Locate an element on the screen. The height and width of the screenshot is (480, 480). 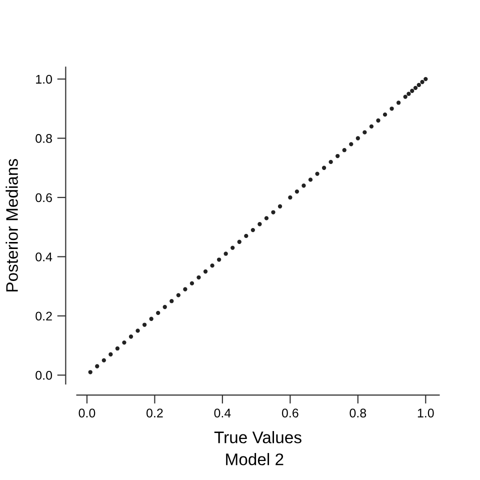
y-tick-label: 0.6 is located at coordinates (44, 197).